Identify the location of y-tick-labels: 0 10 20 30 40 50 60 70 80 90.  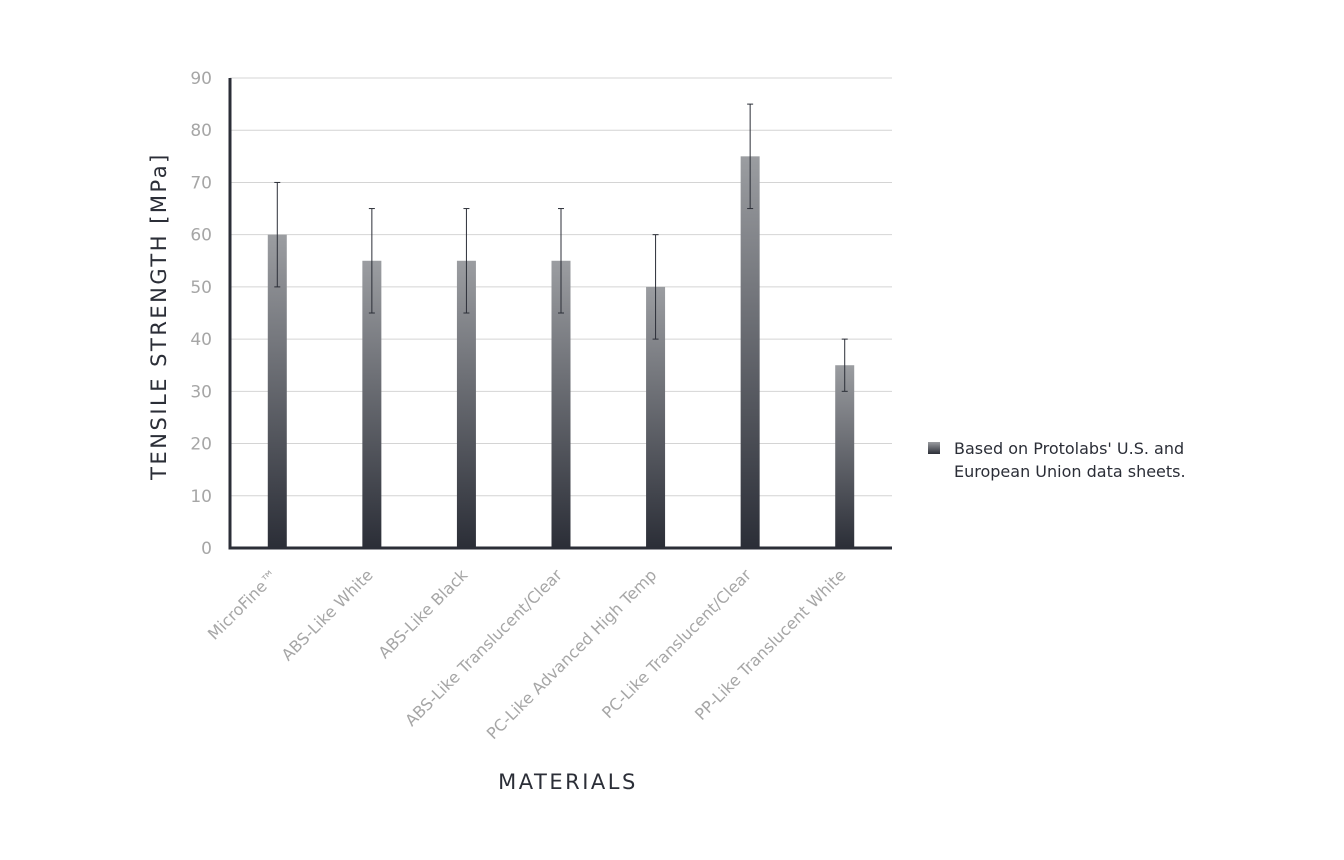
(201, 314).